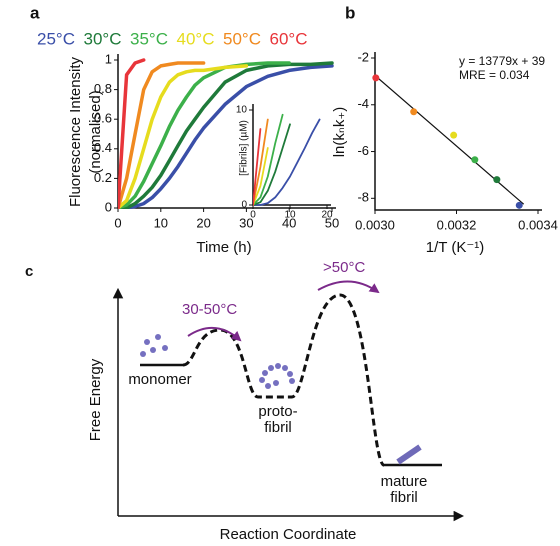  I want to click on fit-line, so click(449, 140).